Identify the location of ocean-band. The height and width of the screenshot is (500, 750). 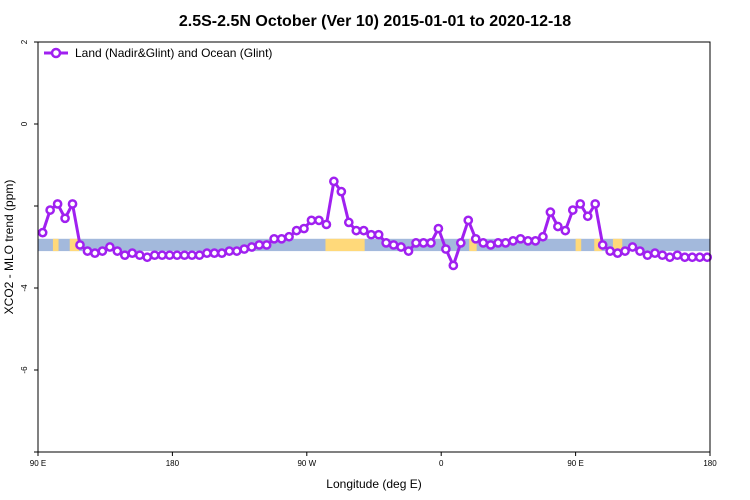
(374, 245).